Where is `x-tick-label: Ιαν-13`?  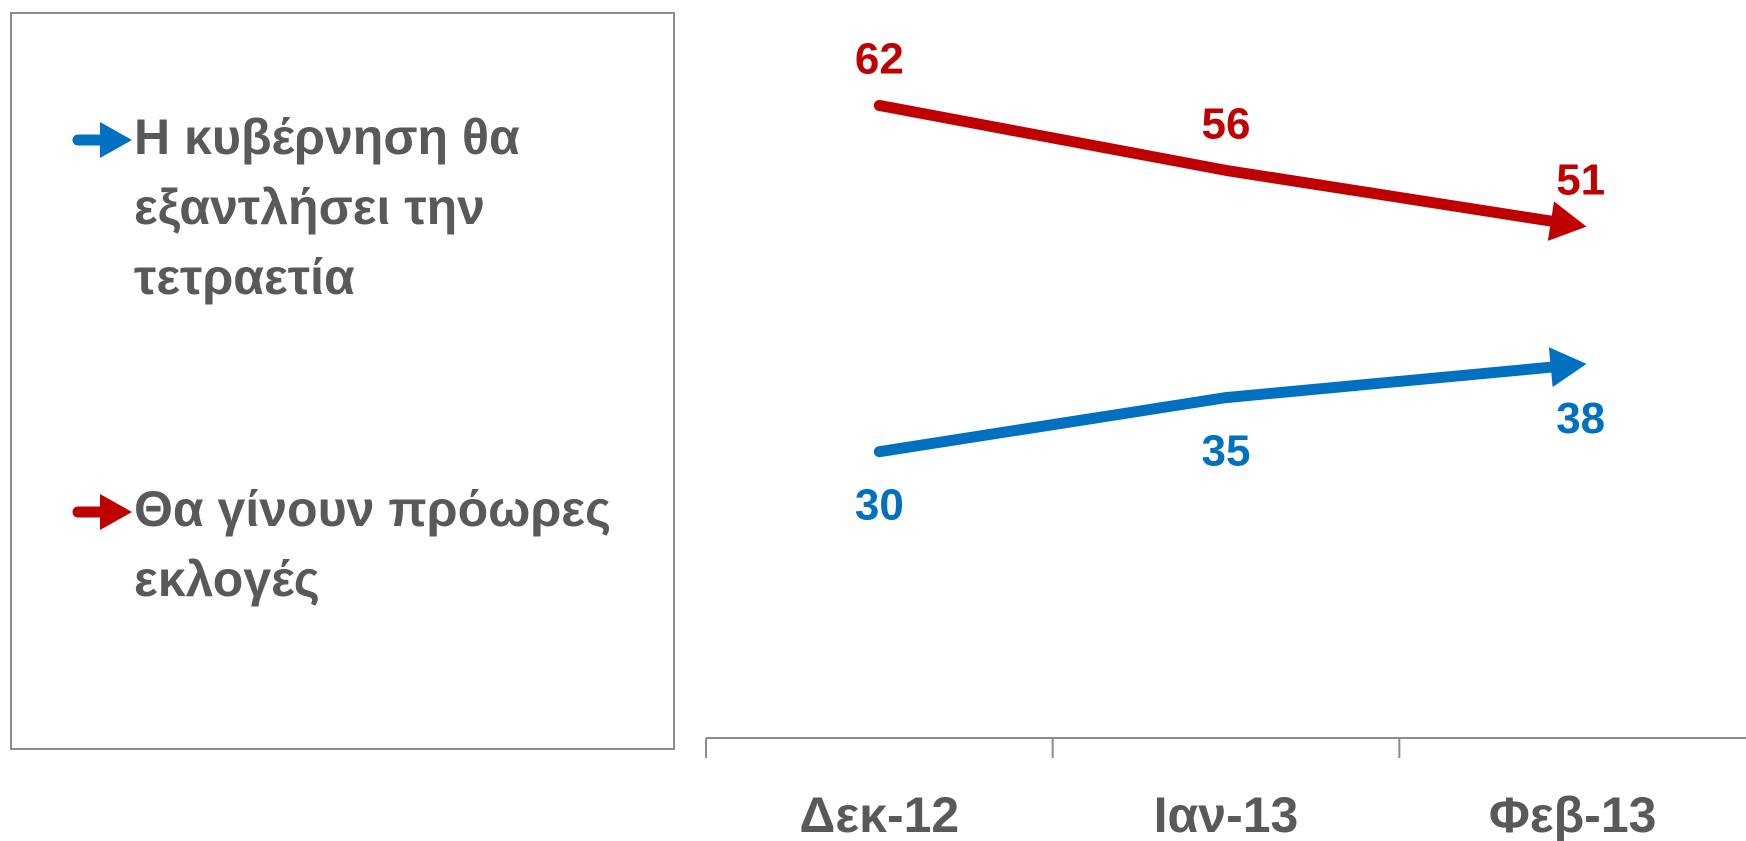 x-tick-label: Ιαν-13 is located at coordinates (1226, 814).